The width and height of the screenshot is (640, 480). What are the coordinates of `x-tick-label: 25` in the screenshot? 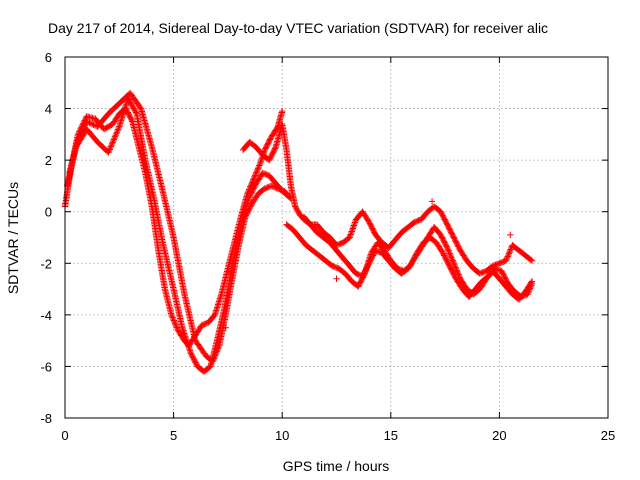 It's located at (608, 435).